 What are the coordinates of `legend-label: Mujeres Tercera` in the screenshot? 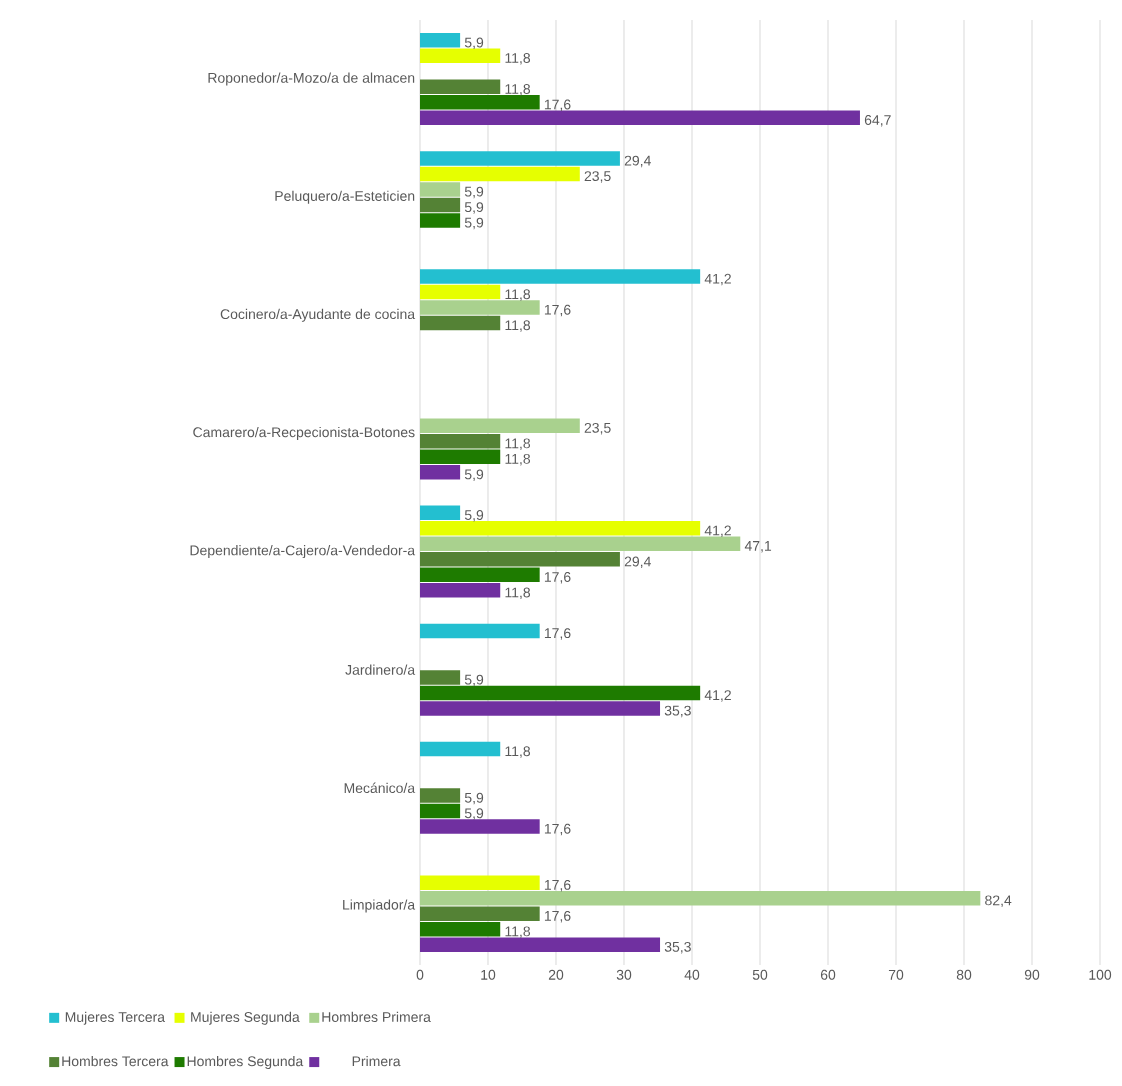 It's located at (115, 1018).